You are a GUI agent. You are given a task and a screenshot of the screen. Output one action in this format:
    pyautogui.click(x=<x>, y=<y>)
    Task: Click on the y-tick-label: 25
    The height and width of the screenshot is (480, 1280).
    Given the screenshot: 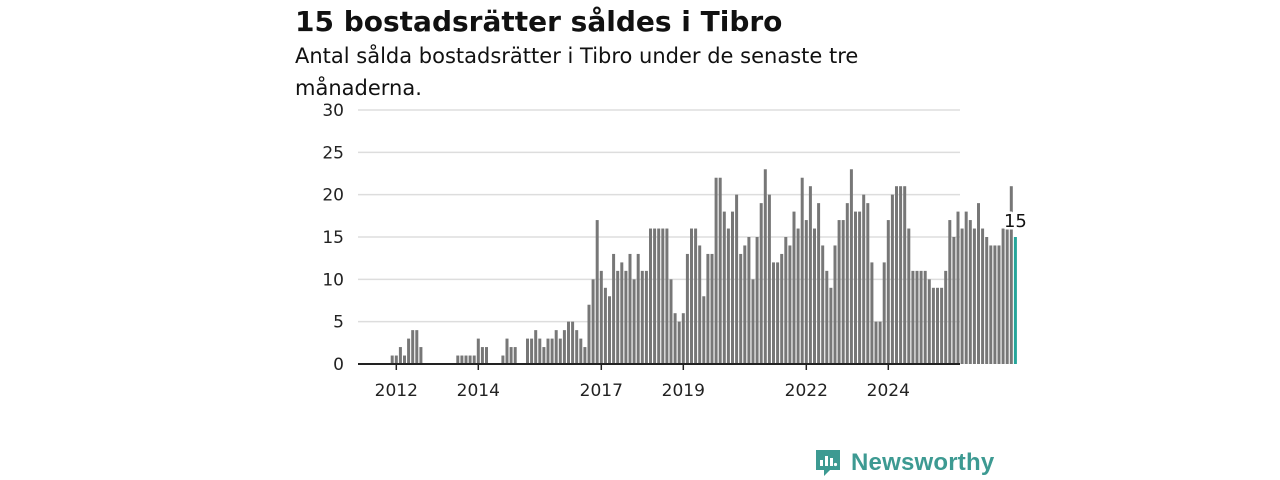 What is the action you would take?
    pyautogui.click(x=333, y=153)
    